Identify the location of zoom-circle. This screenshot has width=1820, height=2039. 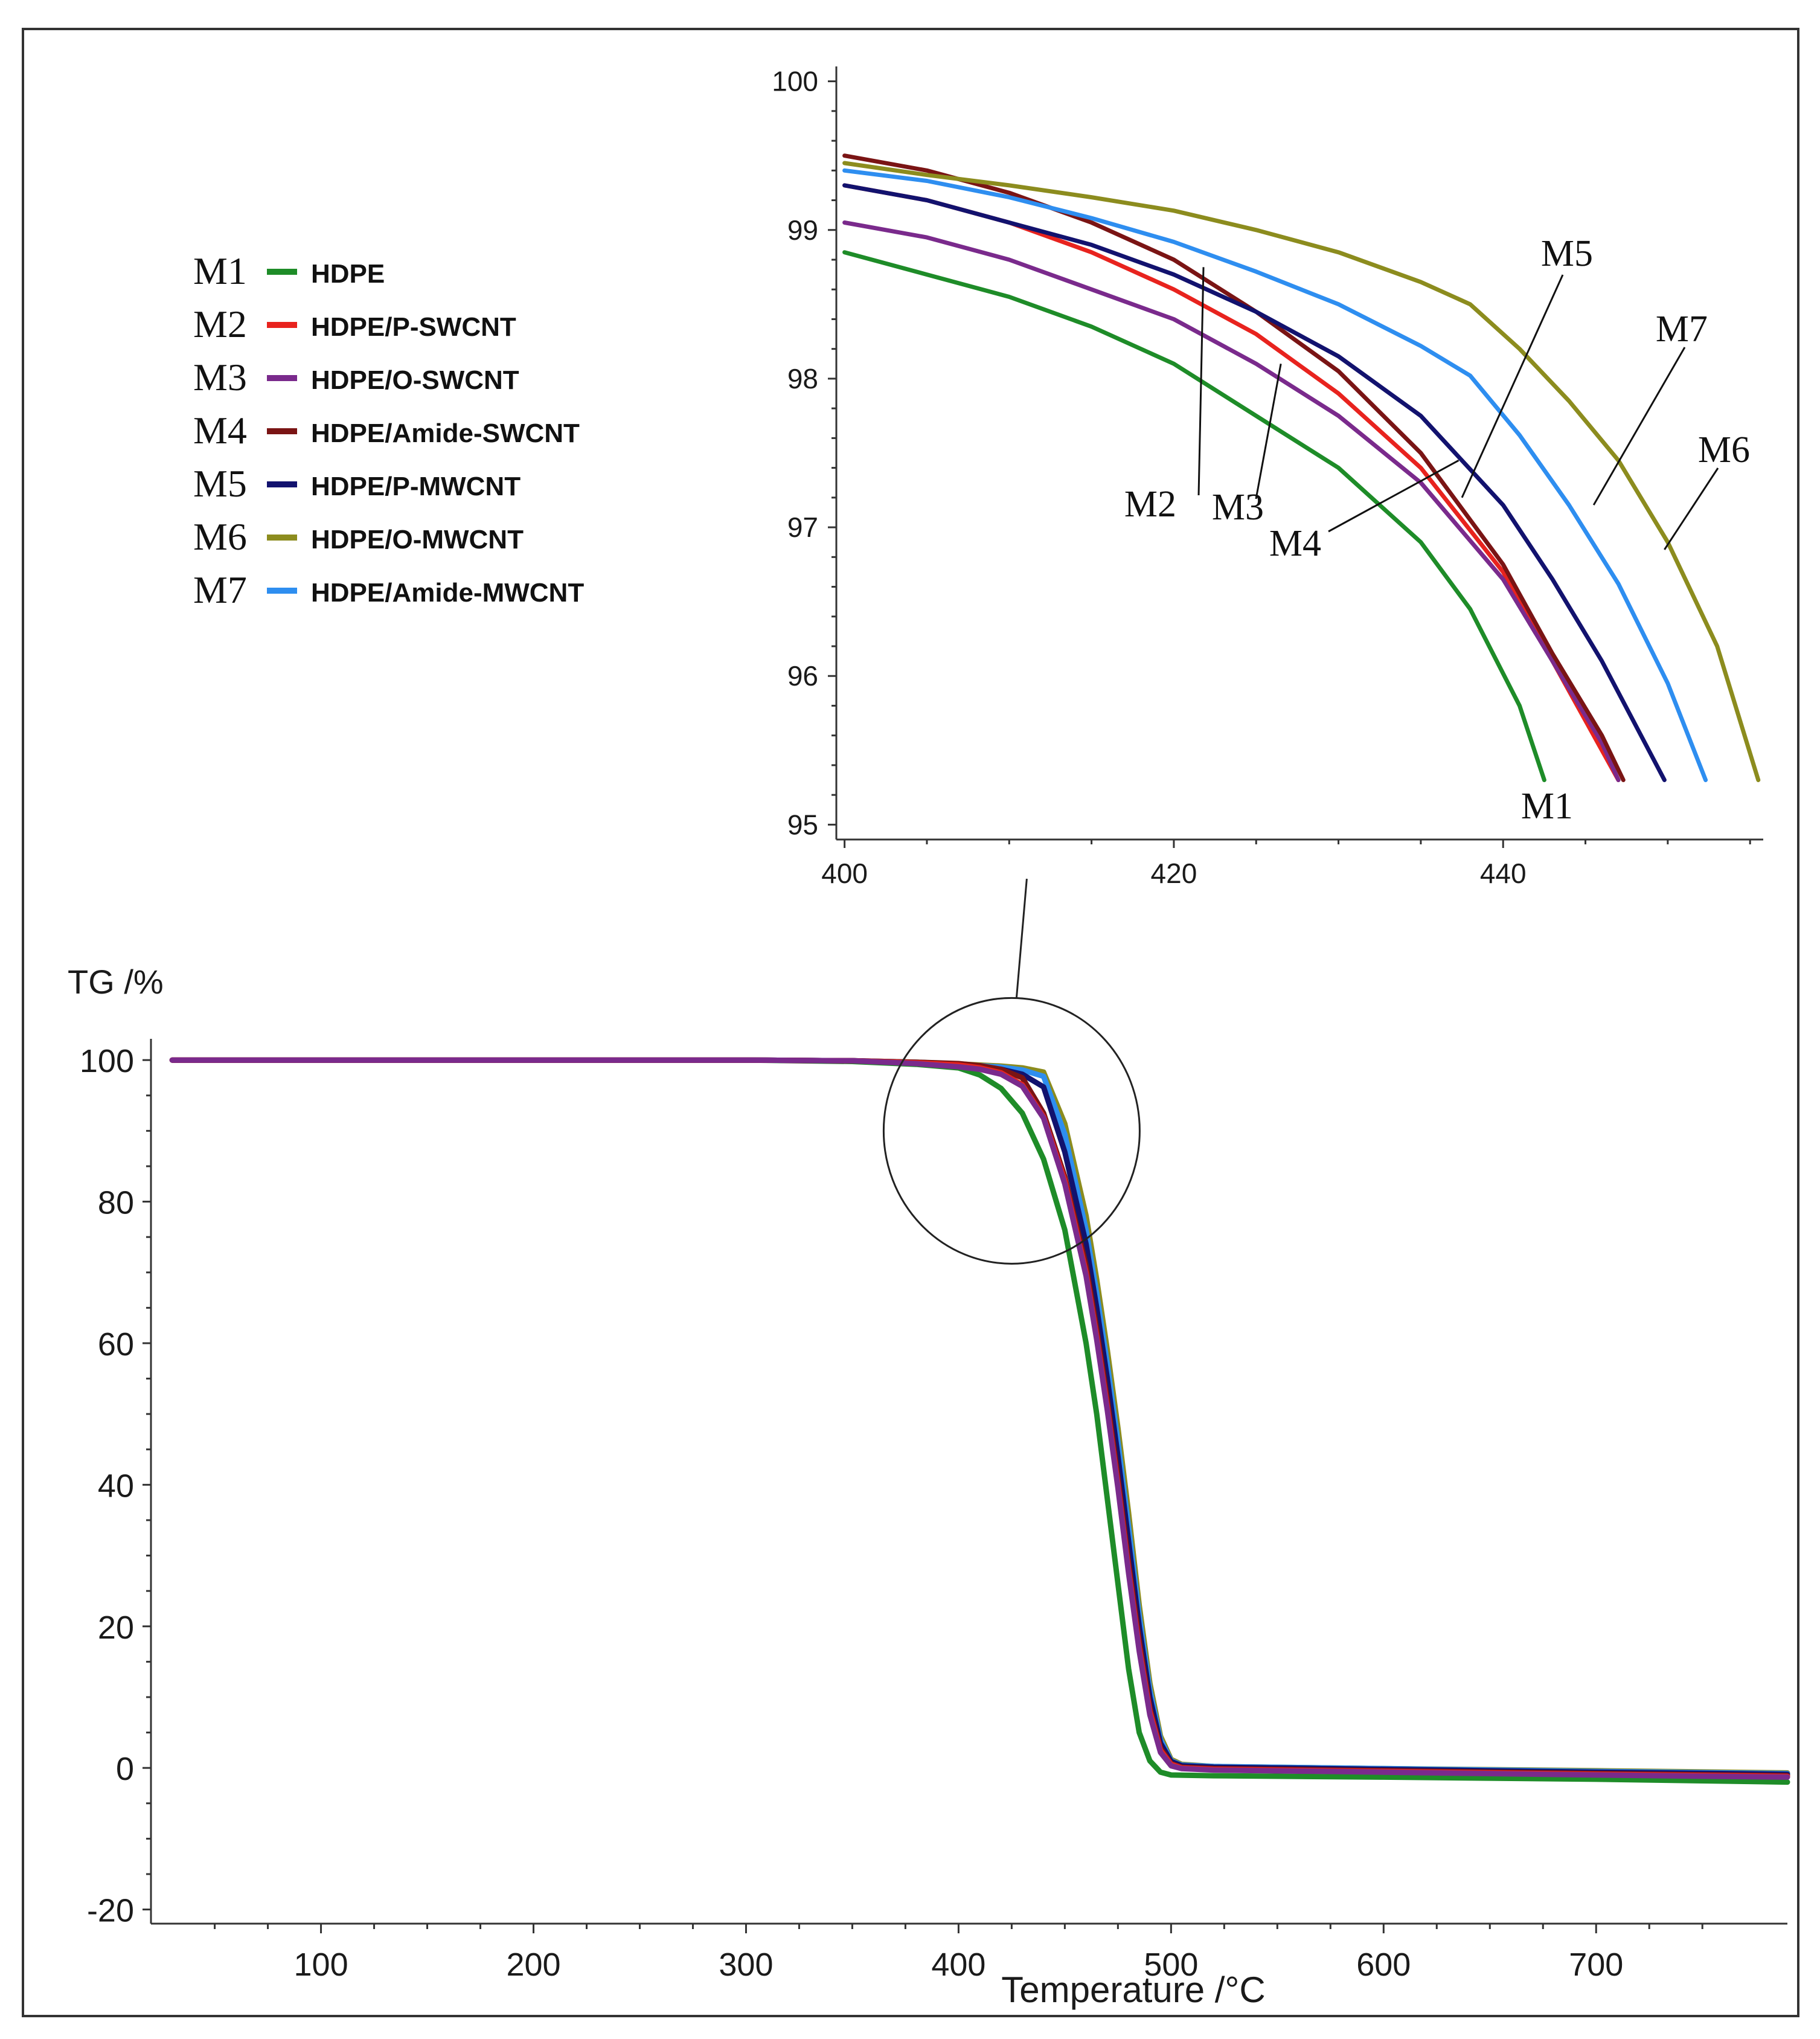
(1011, 1131).